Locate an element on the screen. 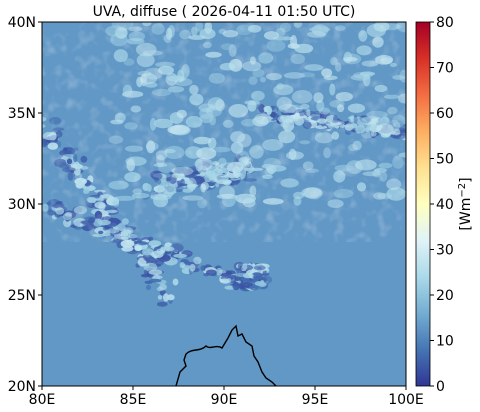 Image resolution: width=480 pixels, height=412 pixels. colorbar-ramp is located at coordinates (423, 204).